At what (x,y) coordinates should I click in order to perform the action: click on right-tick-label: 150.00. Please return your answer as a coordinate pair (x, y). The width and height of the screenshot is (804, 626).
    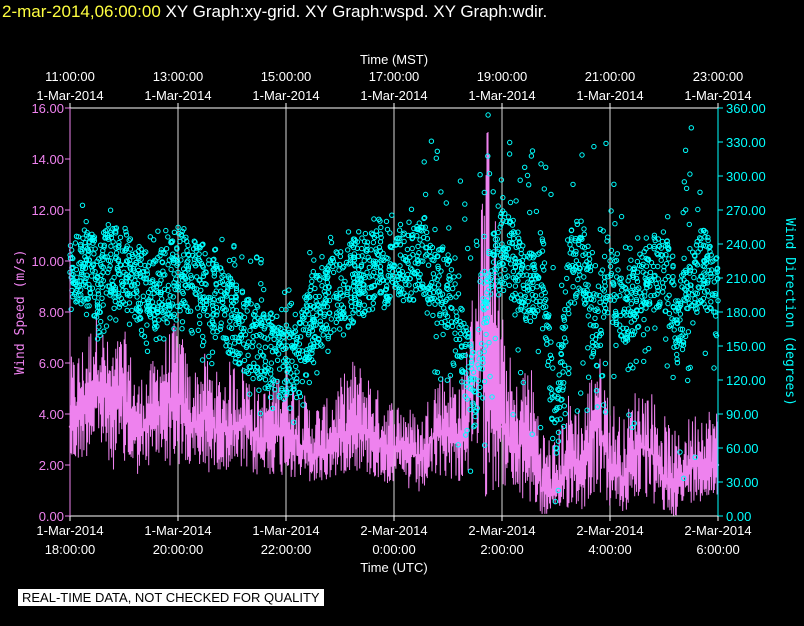
    Looking at the image, I should click on (746, 346).